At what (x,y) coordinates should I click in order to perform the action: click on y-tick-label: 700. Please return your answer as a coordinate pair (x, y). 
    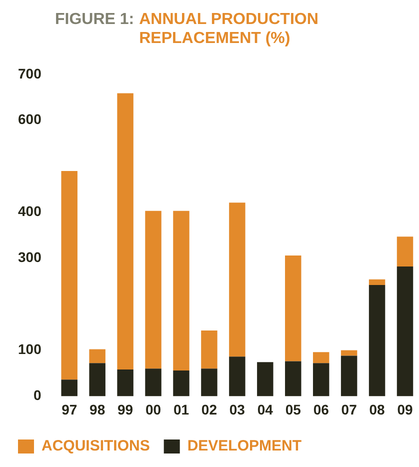
    Looking at the image, I should click on (30, 73).